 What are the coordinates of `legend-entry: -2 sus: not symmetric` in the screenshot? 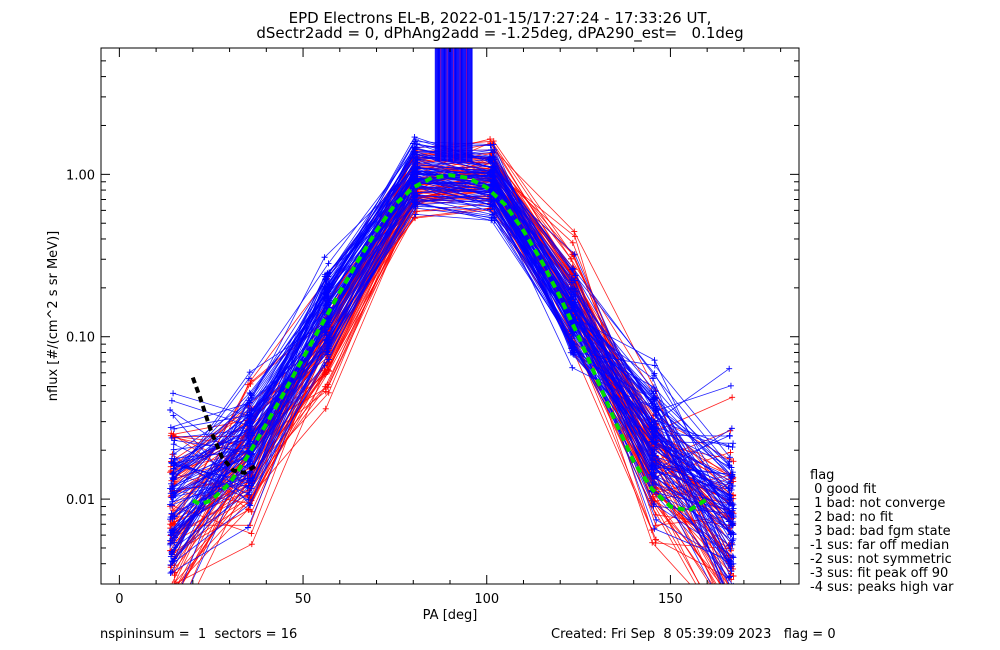 It's located at (881, 559).